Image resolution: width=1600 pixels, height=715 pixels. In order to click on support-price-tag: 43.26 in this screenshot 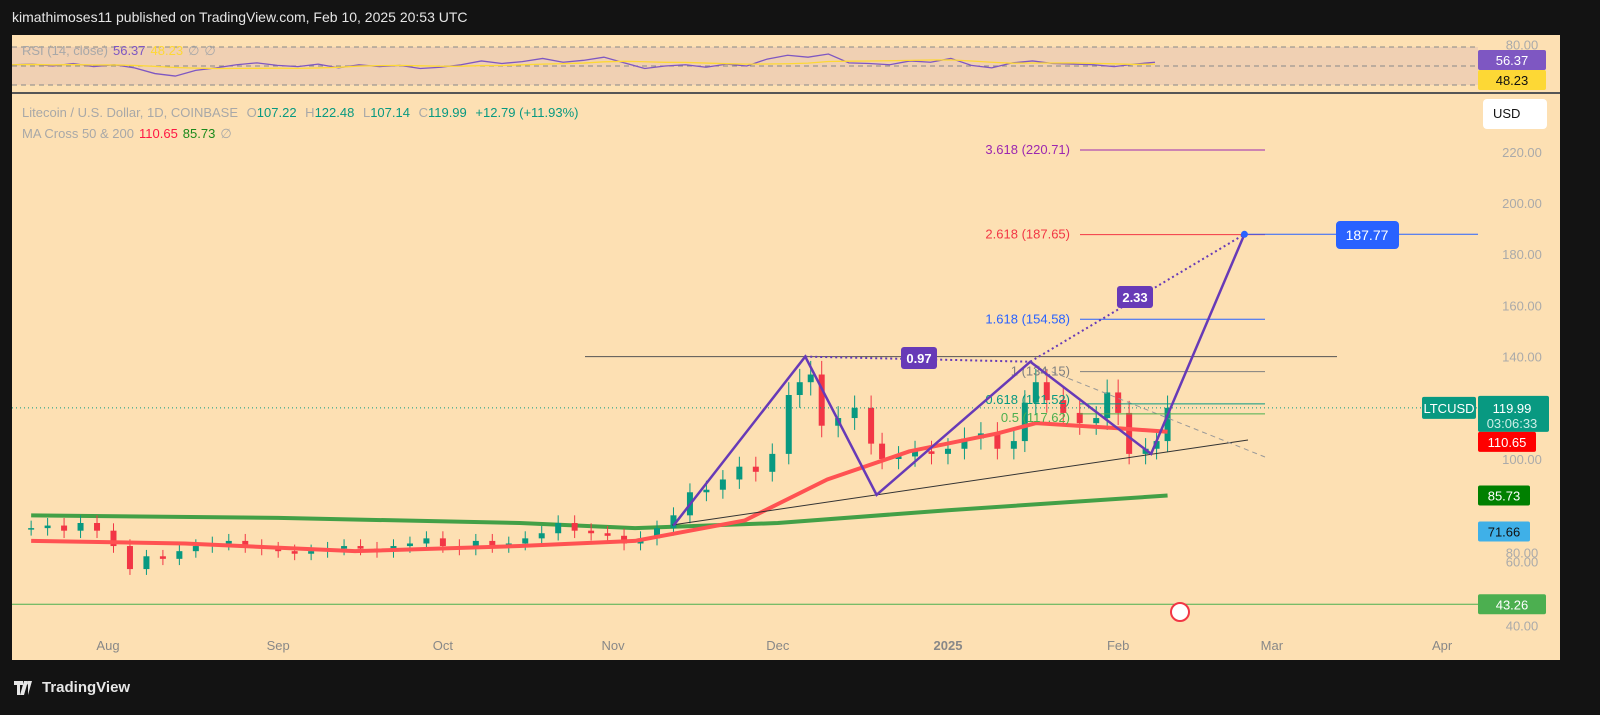, I will do `click(1512, 604)`.